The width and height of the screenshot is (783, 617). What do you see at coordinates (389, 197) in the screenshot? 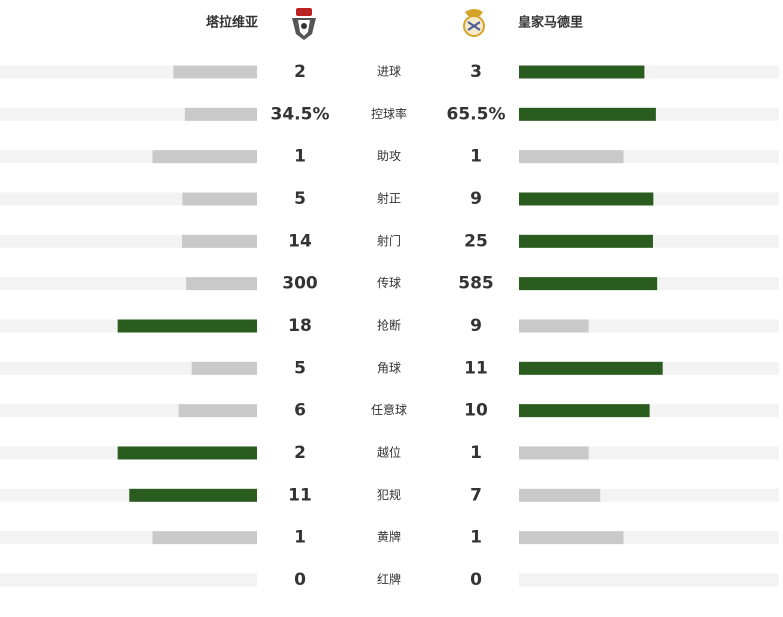
I see `stat-label: 射正` at bounding box center [389, 197].